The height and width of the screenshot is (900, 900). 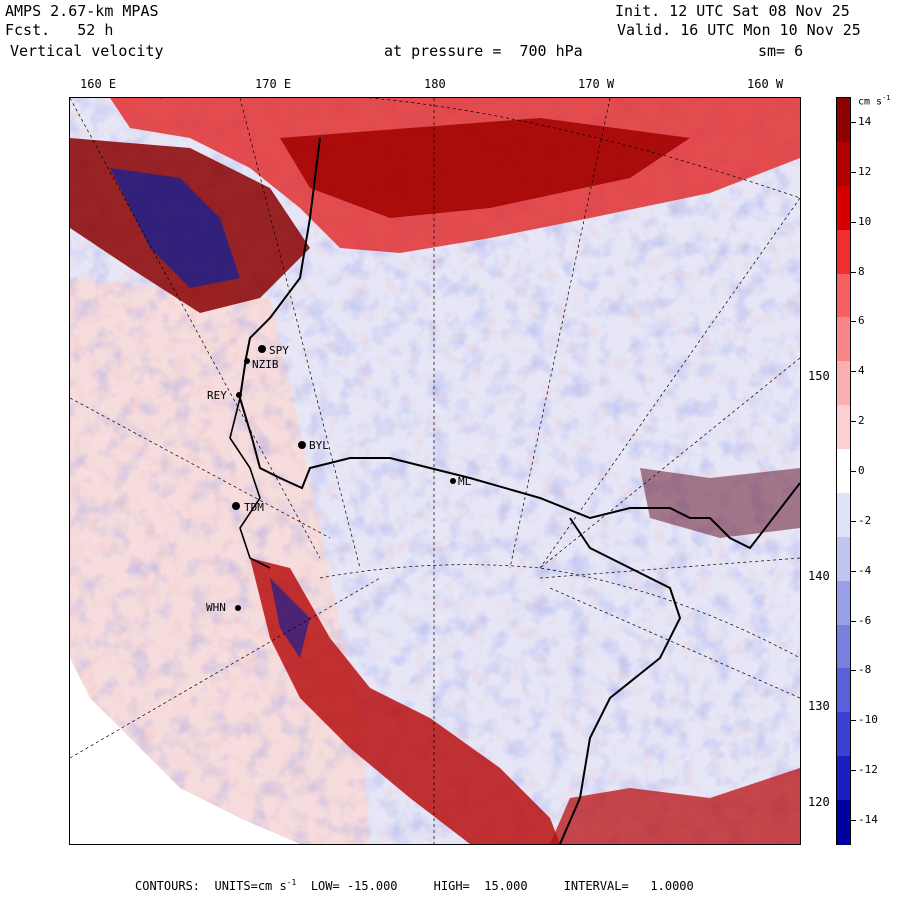 I want to click on colorbar-tick-label: 2, so click(x=861, y=421).